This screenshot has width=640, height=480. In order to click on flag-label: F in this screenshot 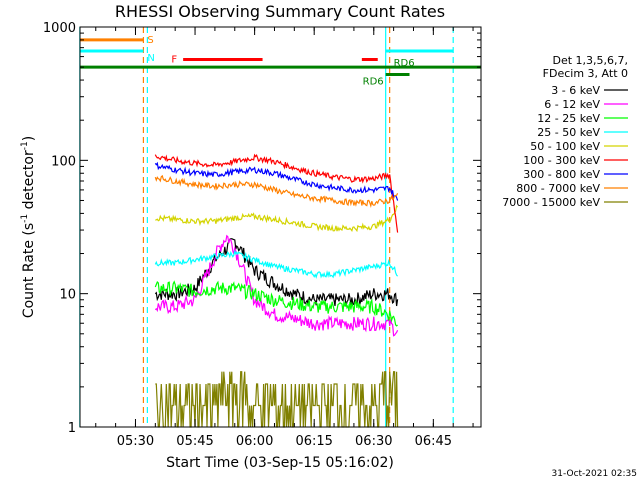, I will do `click(174, 60)`.